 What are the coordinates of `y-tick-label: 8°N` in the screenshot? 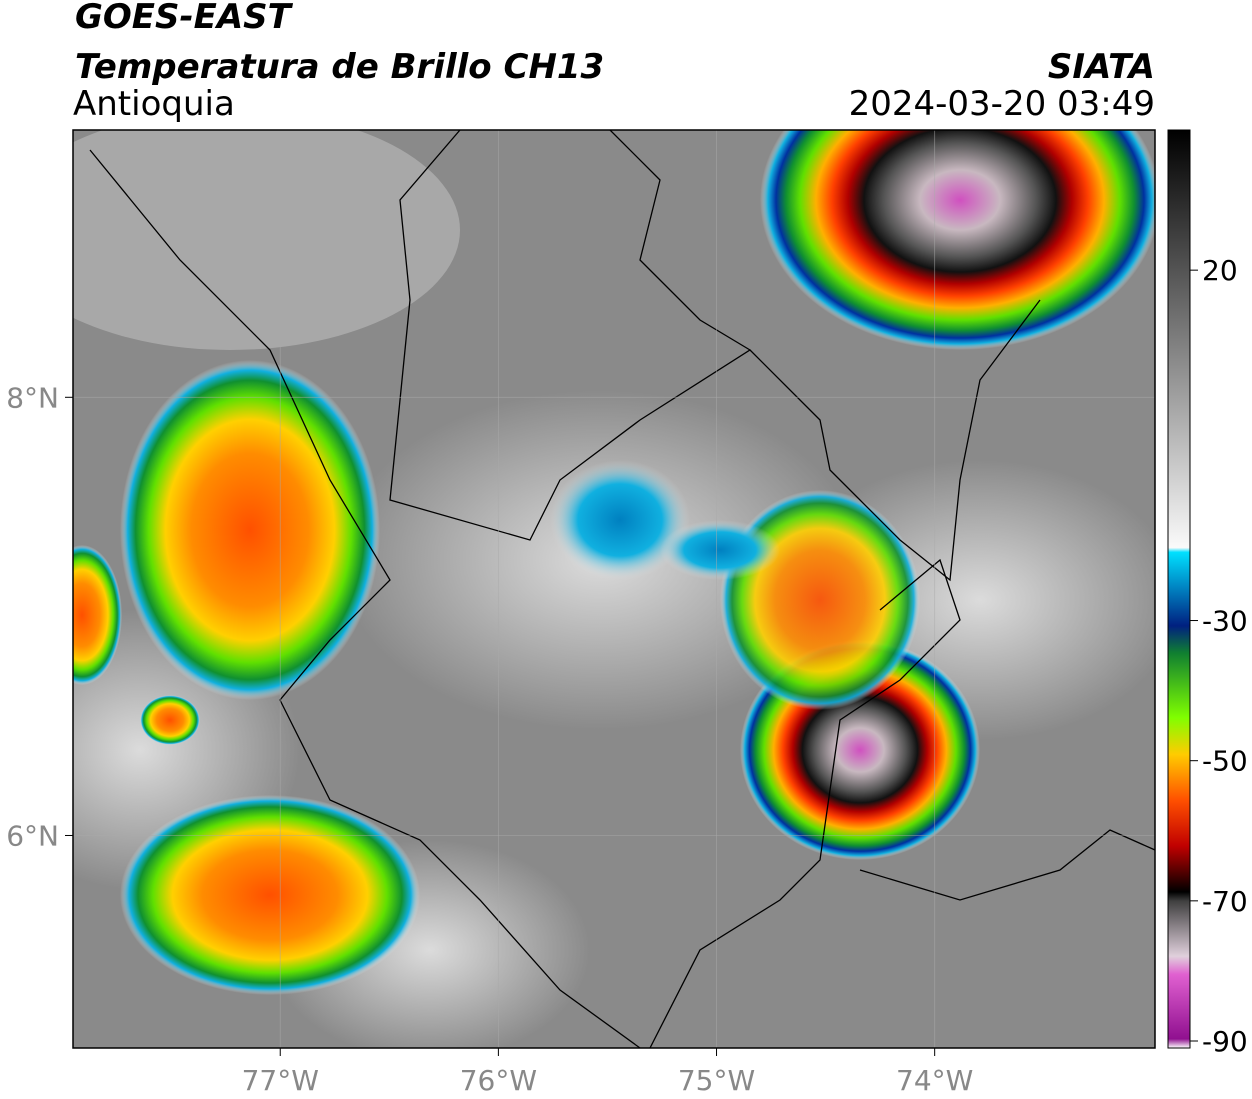 It's located at (32, 397).